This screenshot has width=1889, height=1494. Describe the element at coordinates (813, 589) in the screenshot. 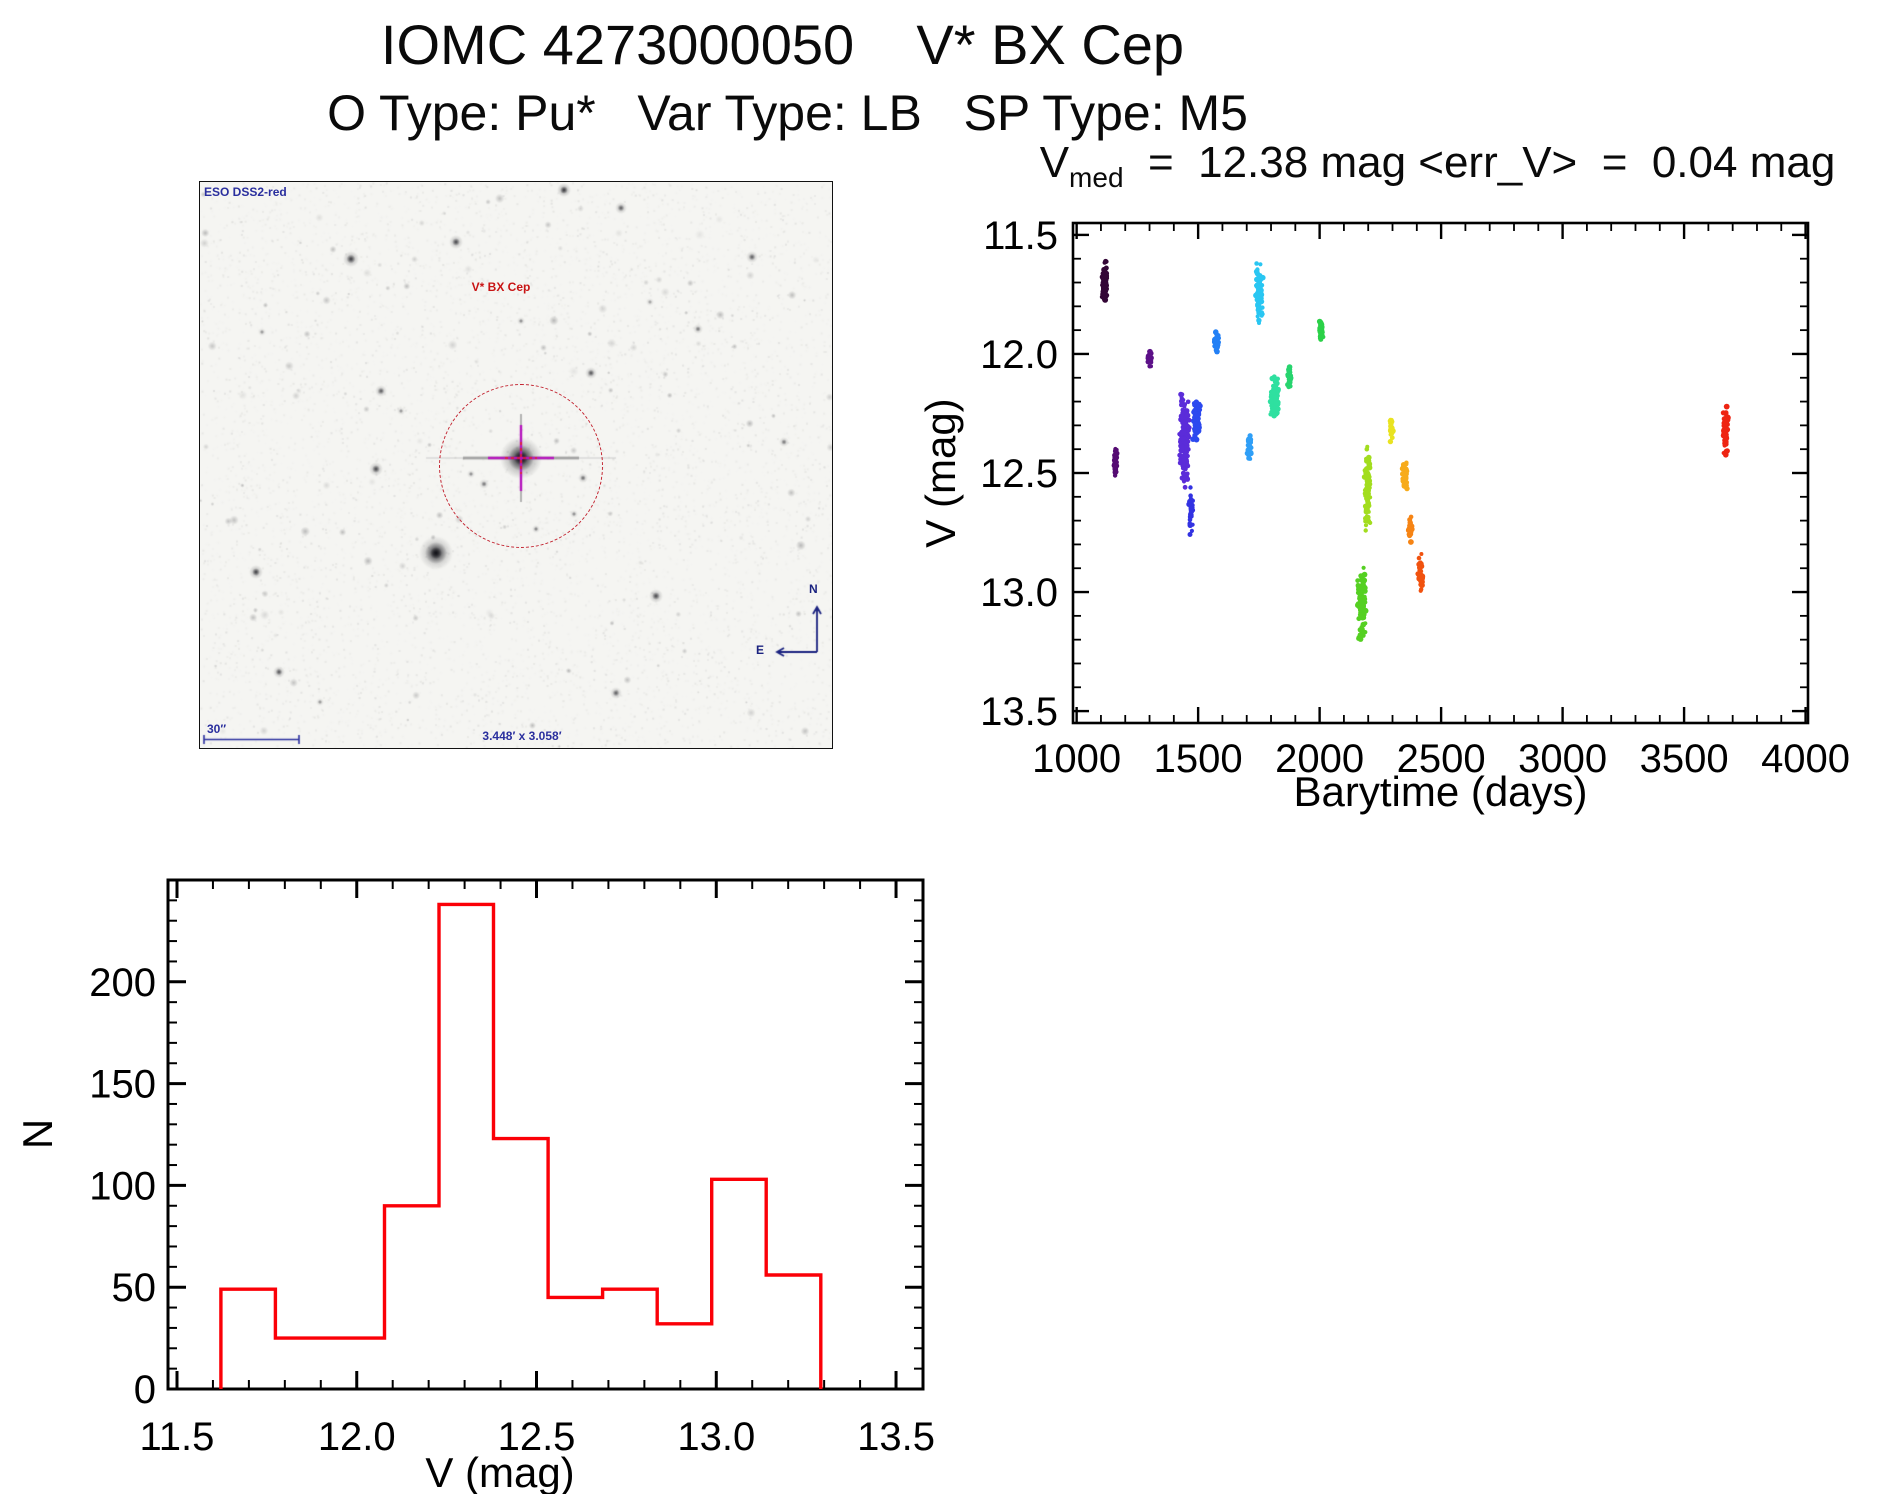

I see `compass-north-label: N` at that location.